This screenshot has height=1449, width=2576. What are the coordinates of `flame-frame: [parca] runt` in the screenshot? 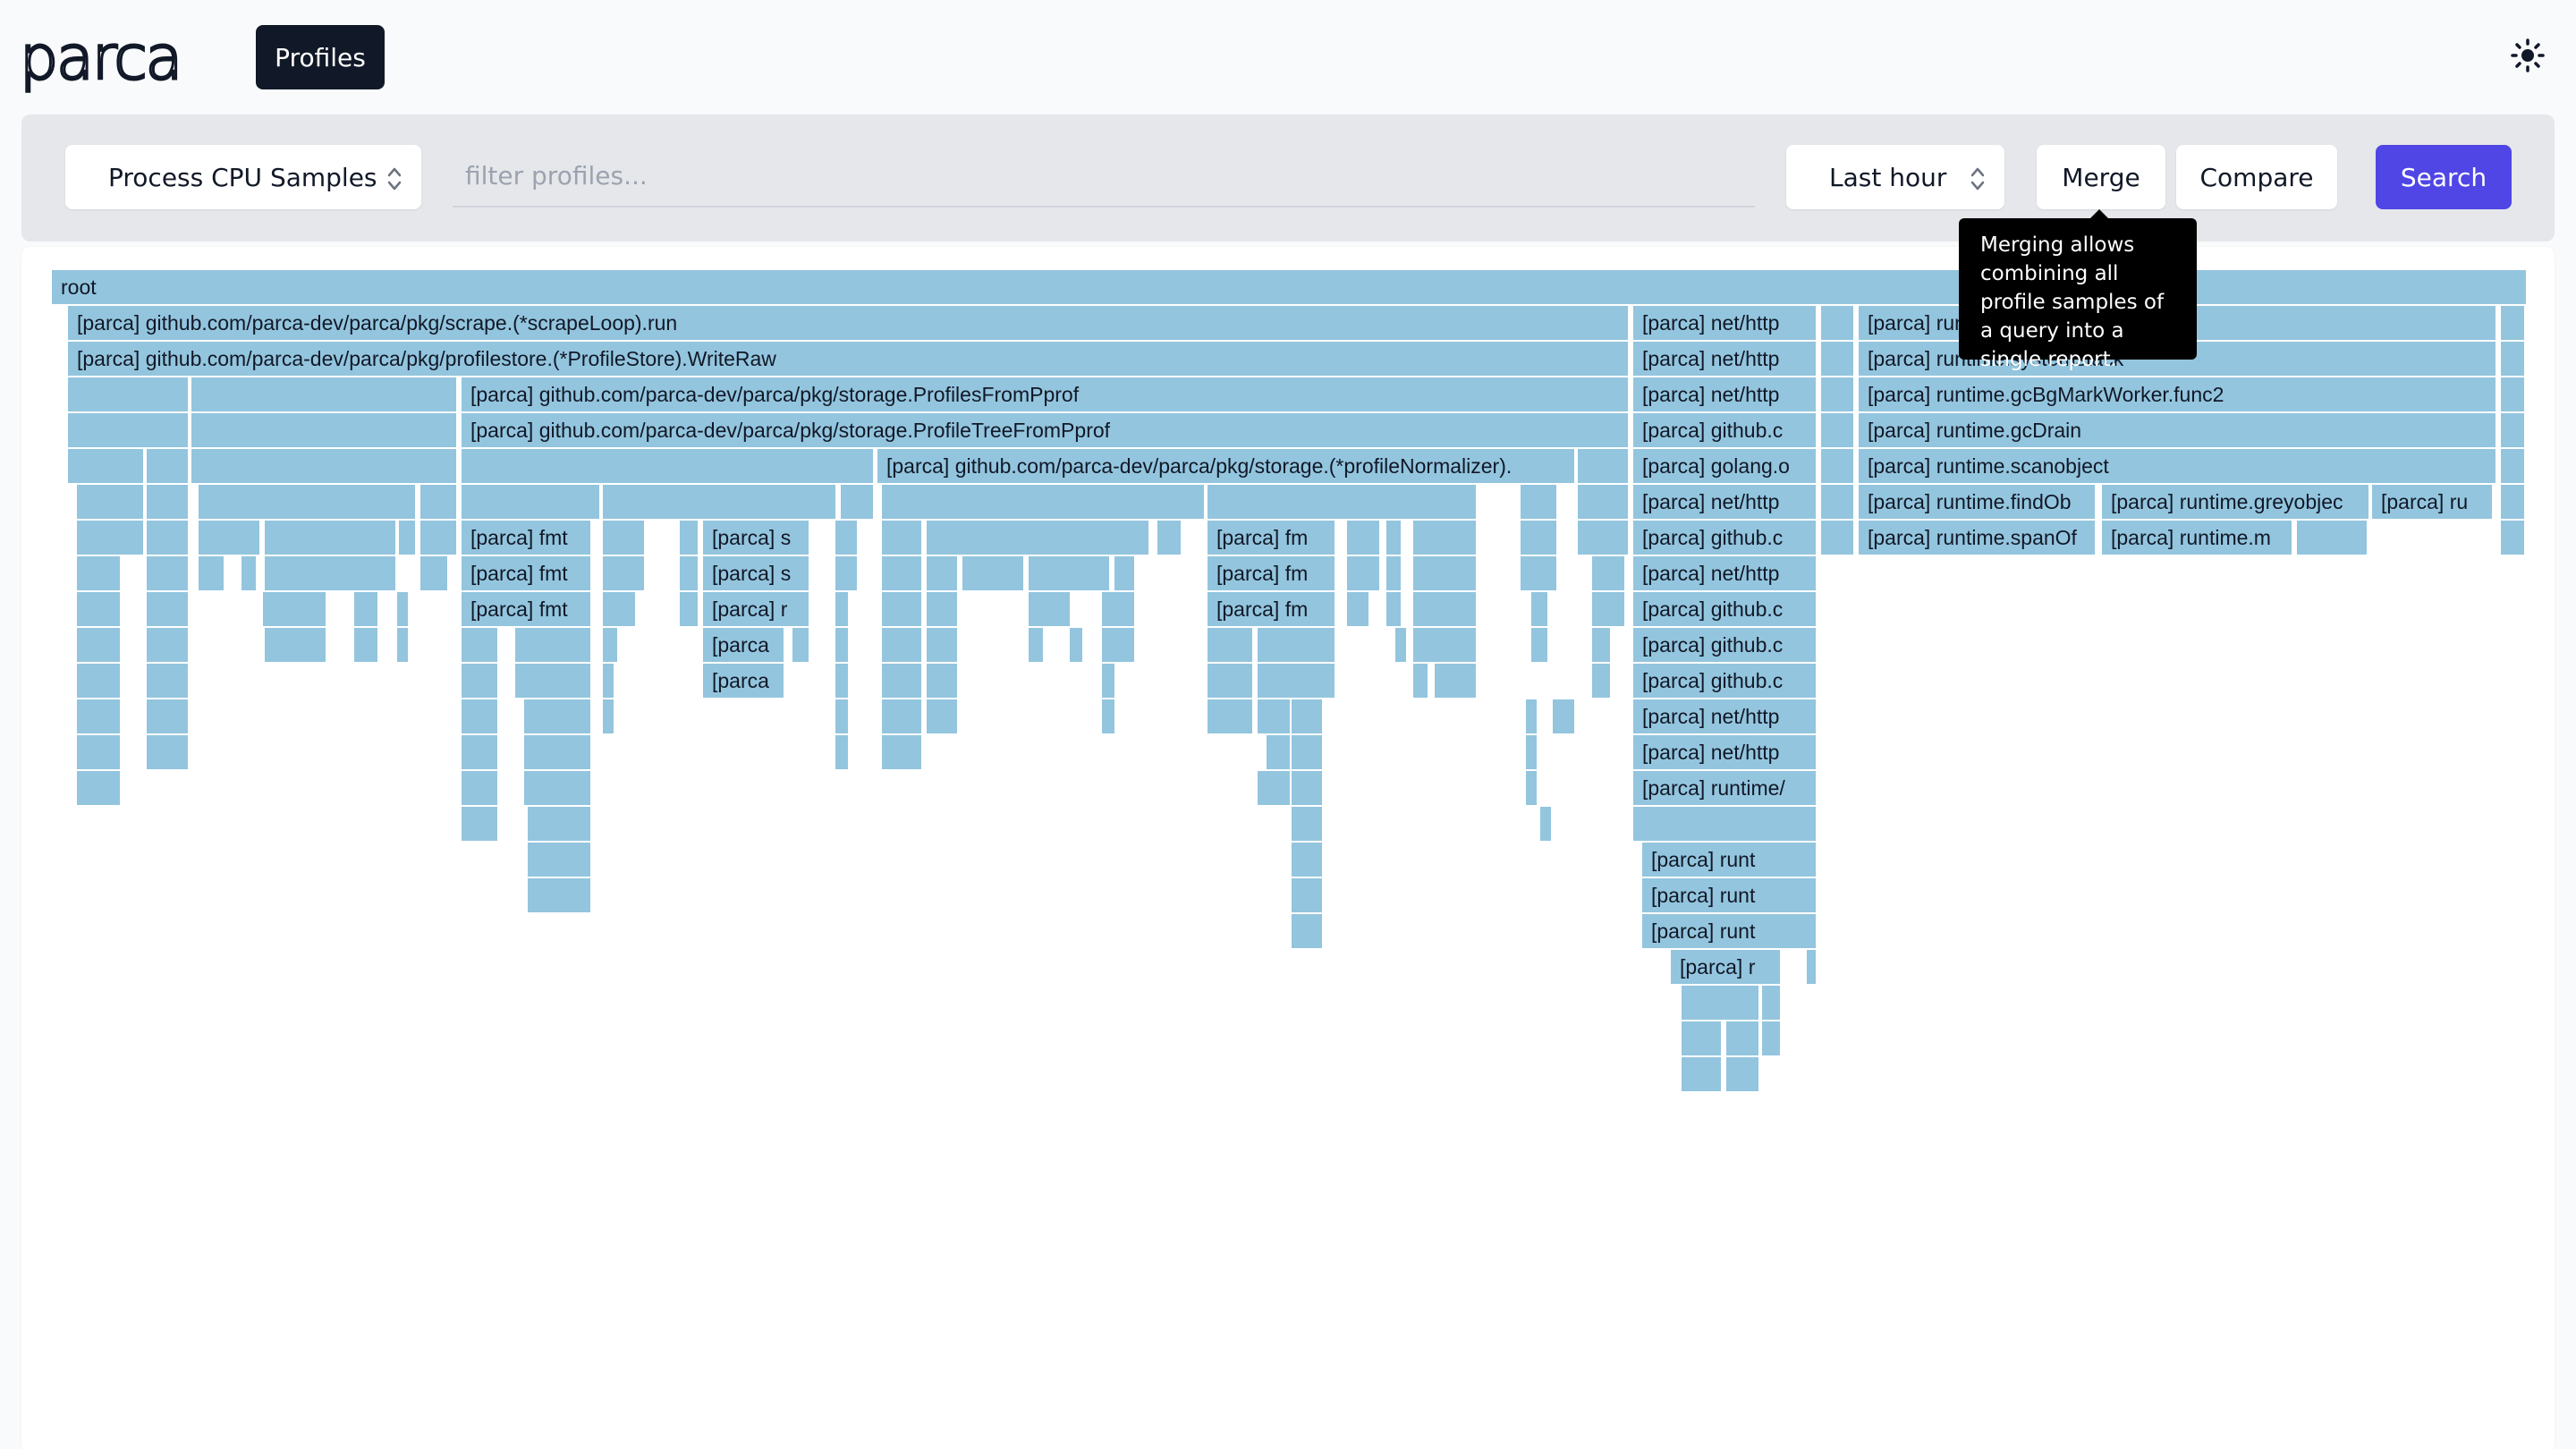 It's located at (1729, 931).